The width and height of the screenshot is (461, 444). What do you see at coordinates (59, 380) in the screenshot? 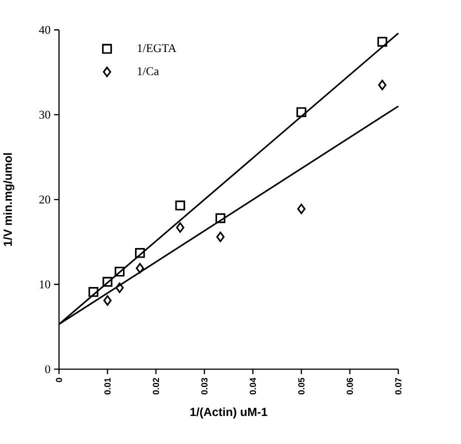
I see `x-tick-label: 0` at bounding box center [59, 380].